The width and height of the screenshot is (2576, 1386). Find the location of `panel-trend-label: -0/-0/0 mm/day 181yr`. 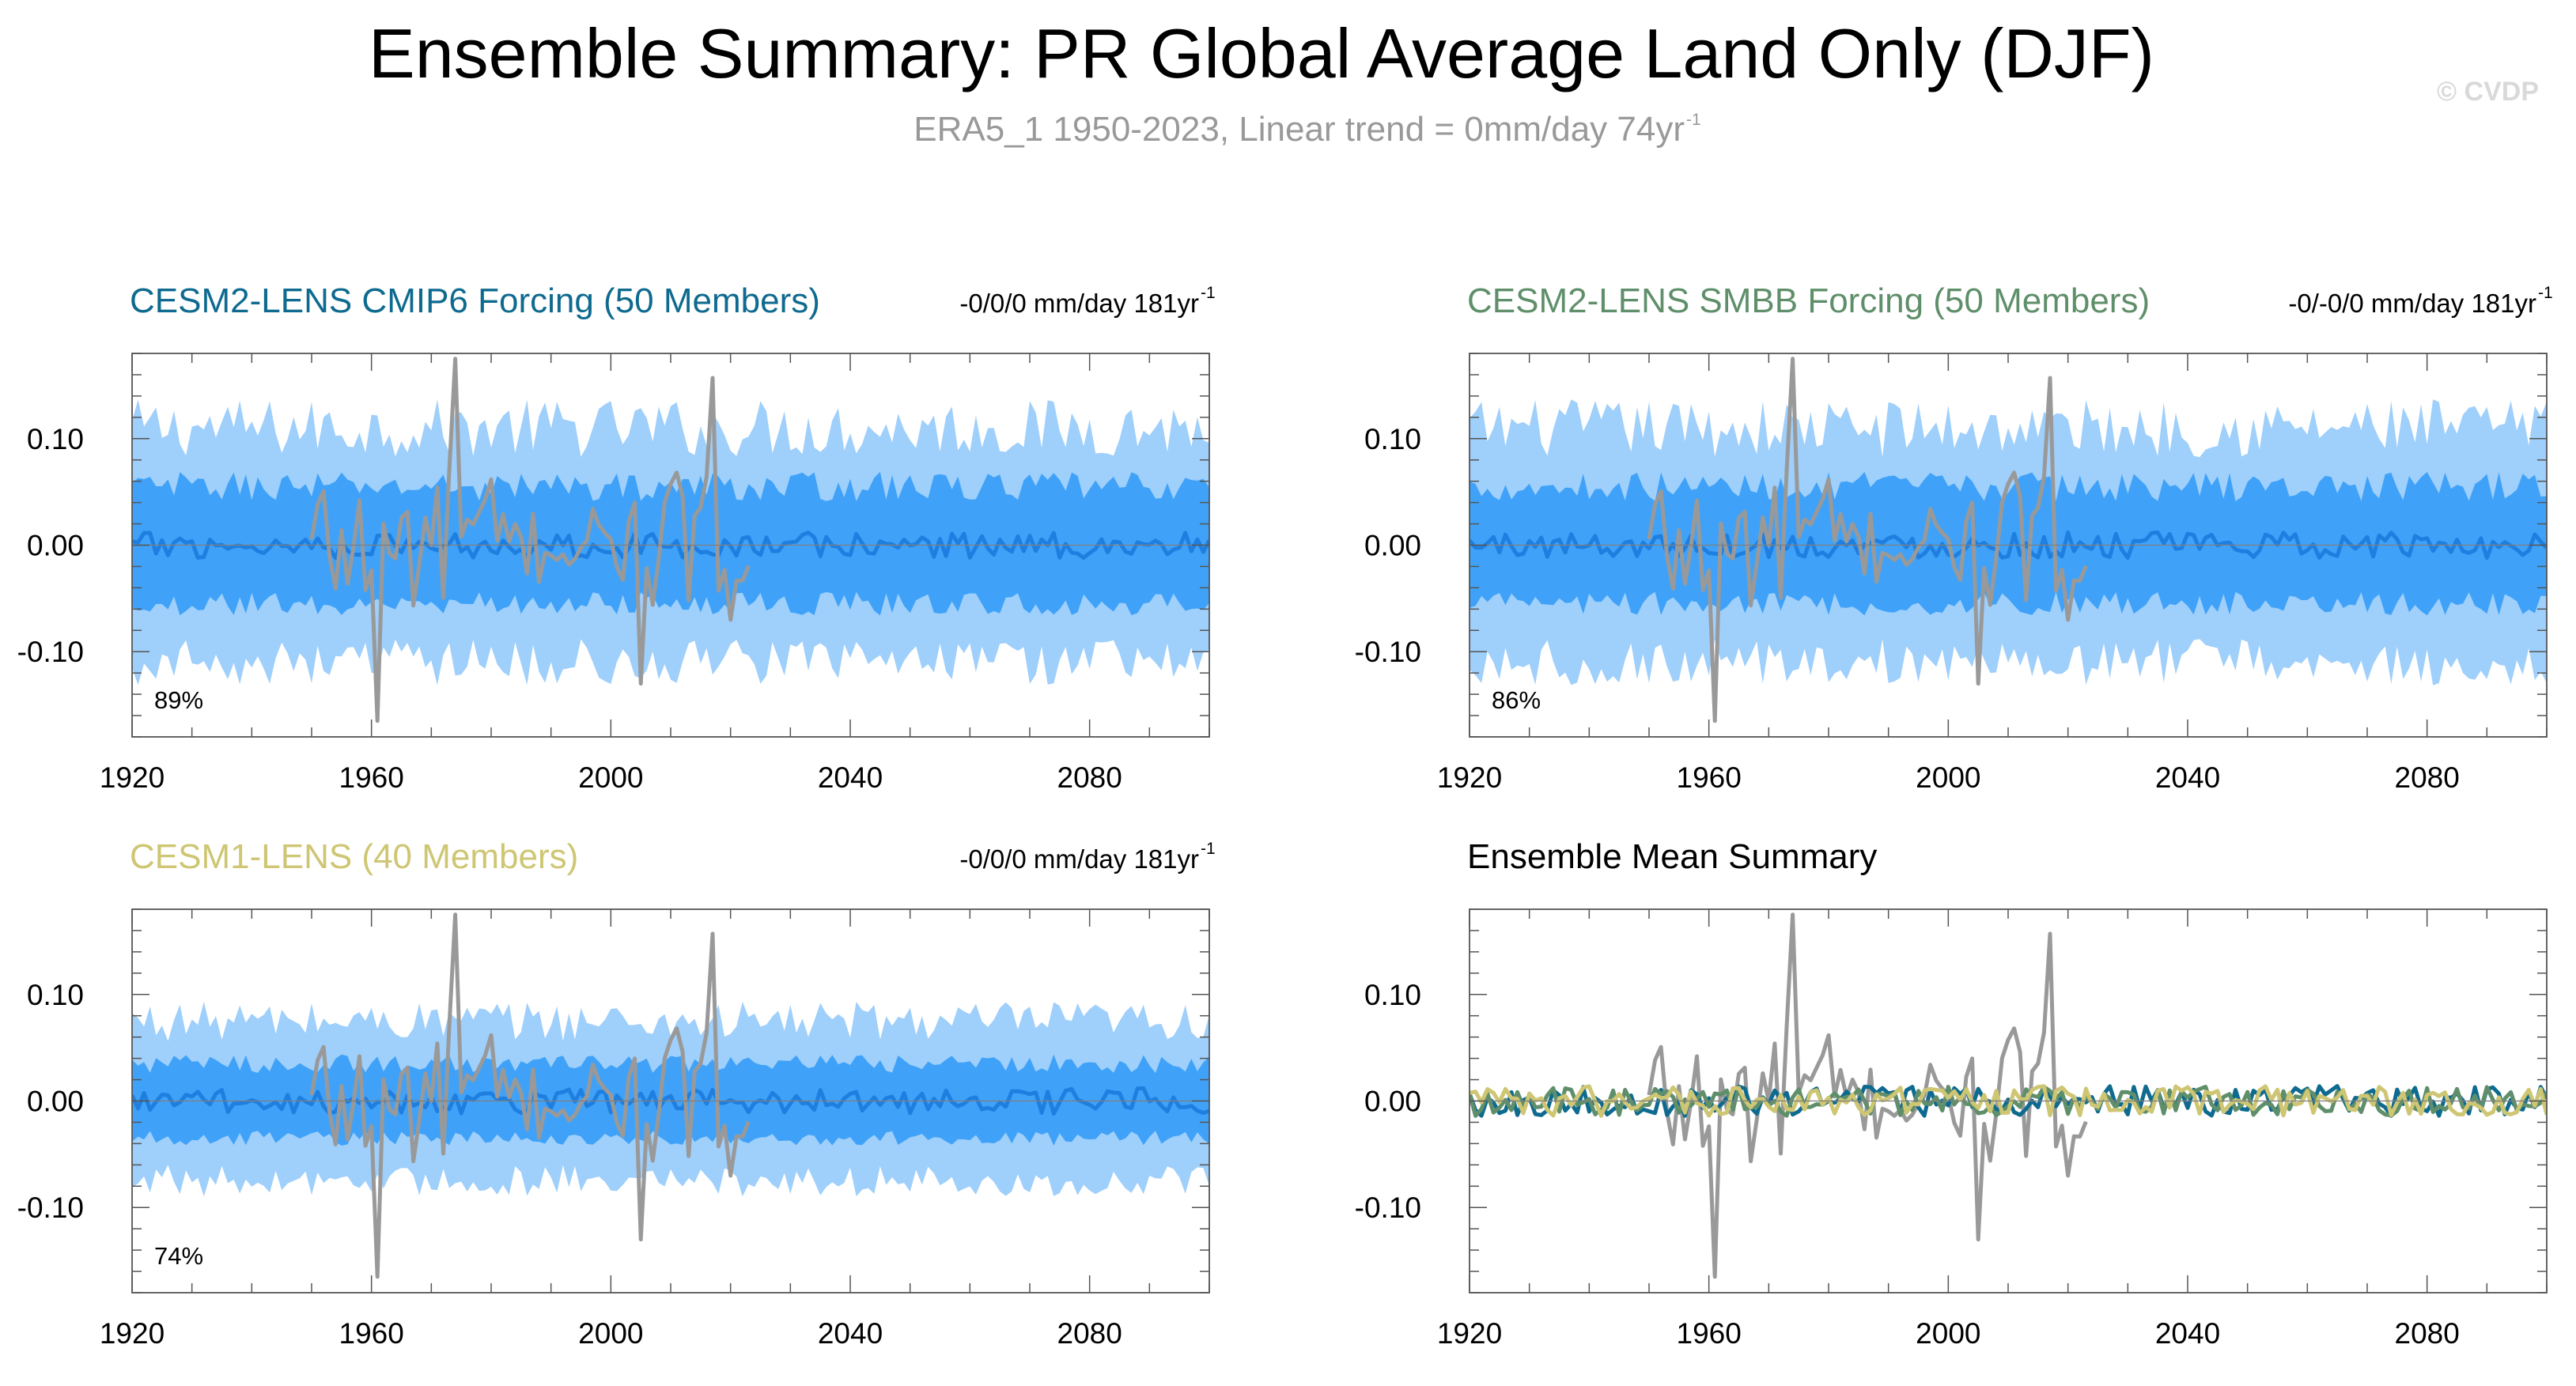

panel-trend-label: -0/-0/0 mm/day 181yr is located at coordinates (2412, 303).